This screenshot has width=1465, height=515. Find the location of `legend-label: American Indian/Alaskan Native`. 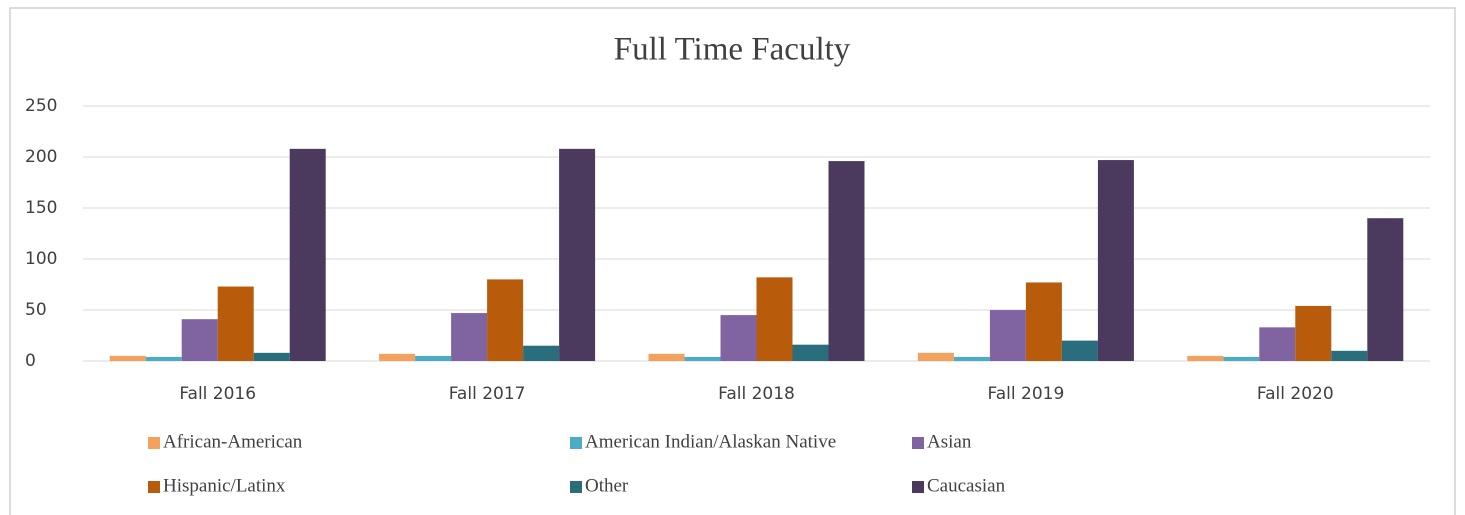

legend-label: American Indian/Alaskan Native is located at coordinates (710, 441).